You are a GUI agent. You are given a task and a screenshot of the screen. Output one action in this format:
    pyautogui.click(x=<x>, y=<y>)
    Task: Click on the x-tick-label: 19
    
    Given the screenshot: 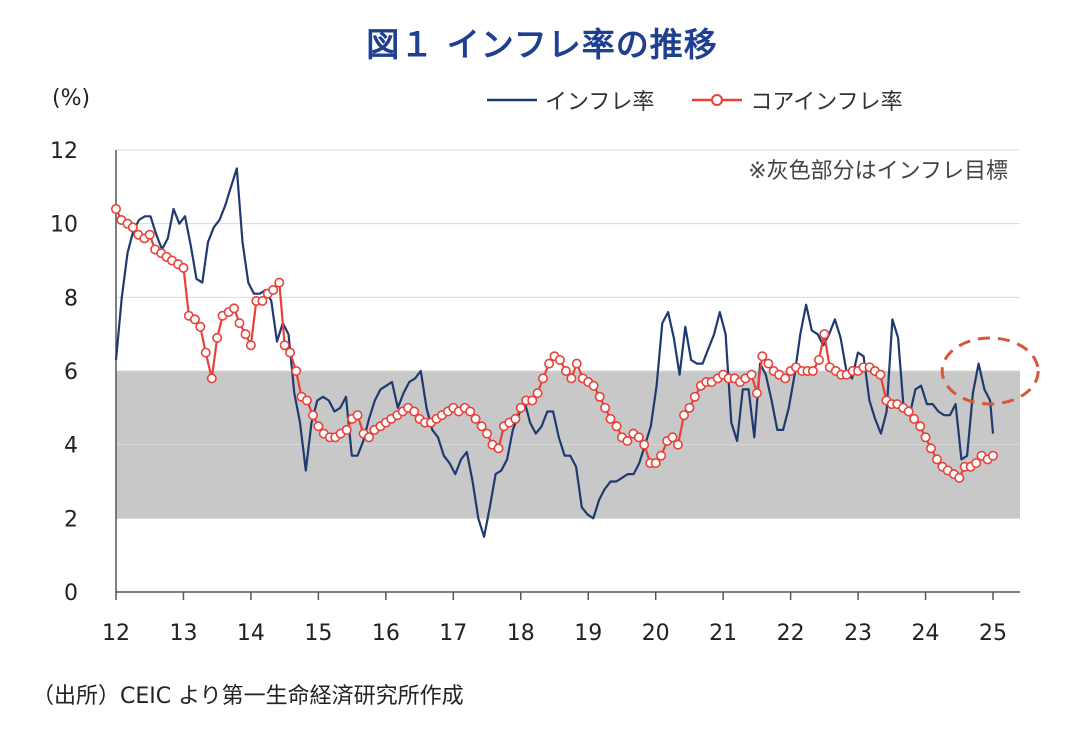 What is the action you would take?
    pyautogui.click(x=588, y=633)
    